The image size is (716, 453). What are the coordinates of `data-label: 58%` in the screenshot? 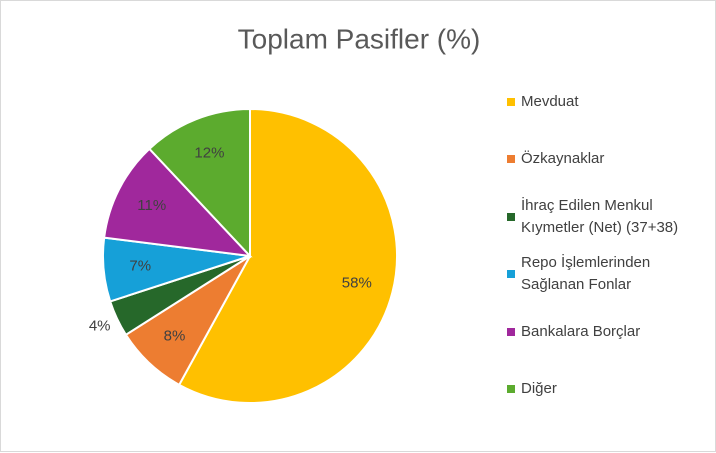 It's located at (357, 282).